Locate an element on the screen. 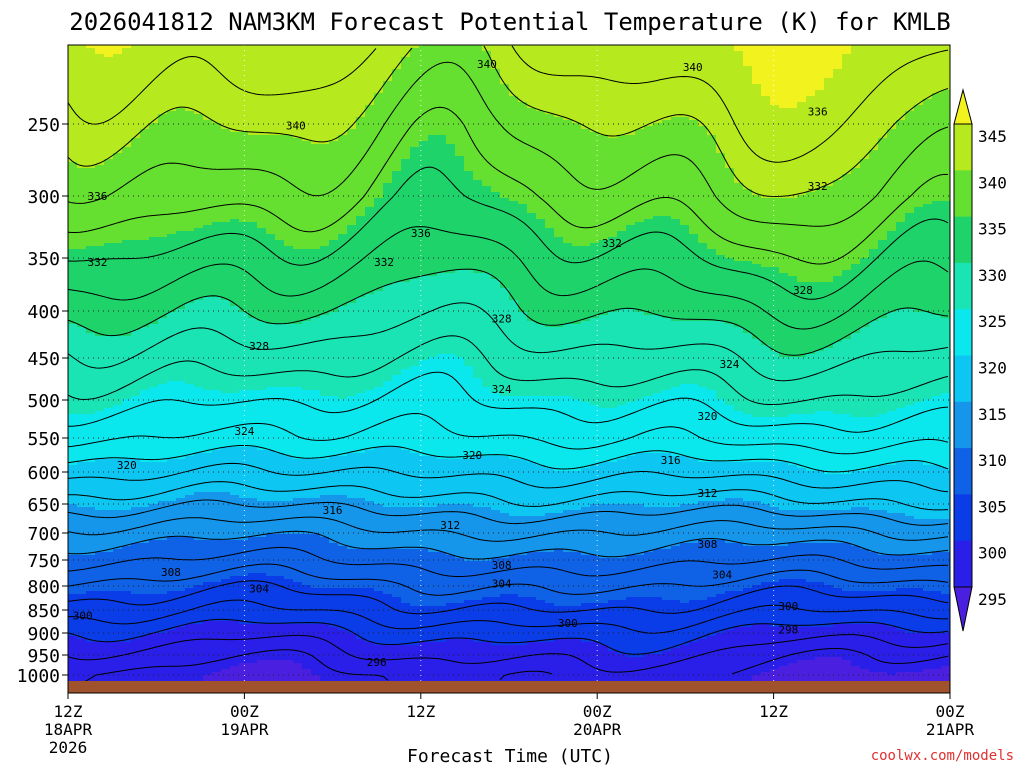 This screenshot has width=1024, height=768. contour-label: 328 is located at coordinates (803, 290).